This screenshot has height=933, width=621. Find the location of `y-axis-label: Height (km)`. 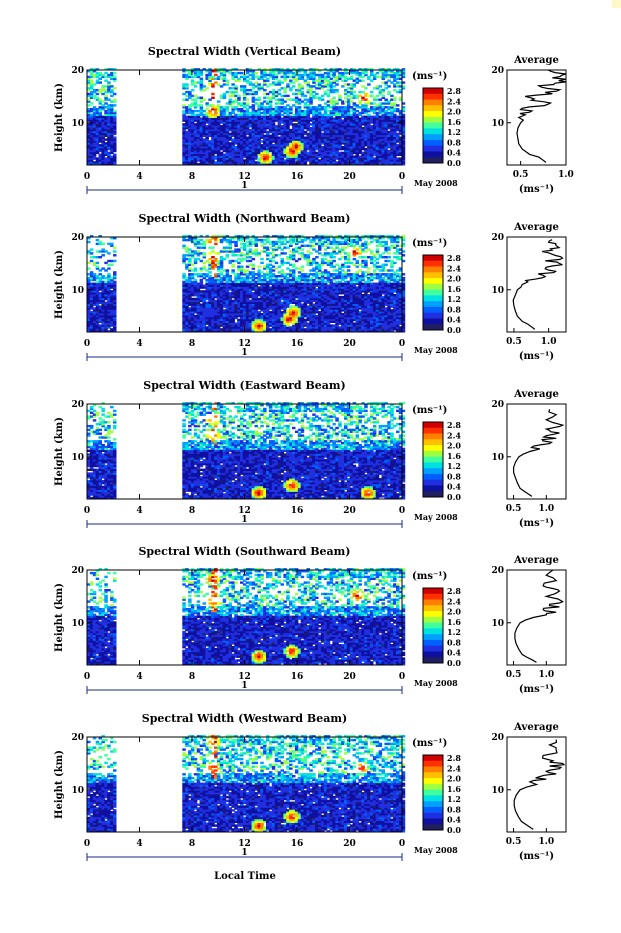

y-axis-label: Height (km) is located at coordinates (59, 284).